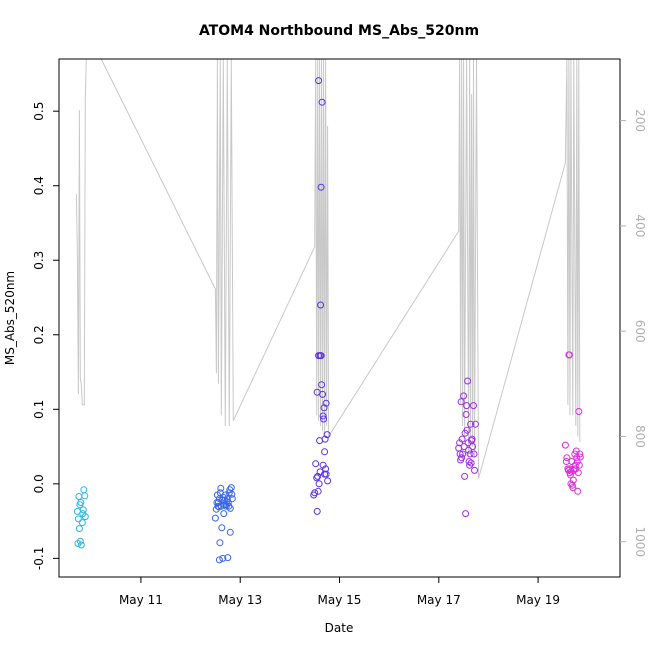 This screenshot has height=650, width=650. What do you see at coordinates (640, 331) in the screenshot?
I see `y2-tick-label: 600` at bounding box center [640, 331].